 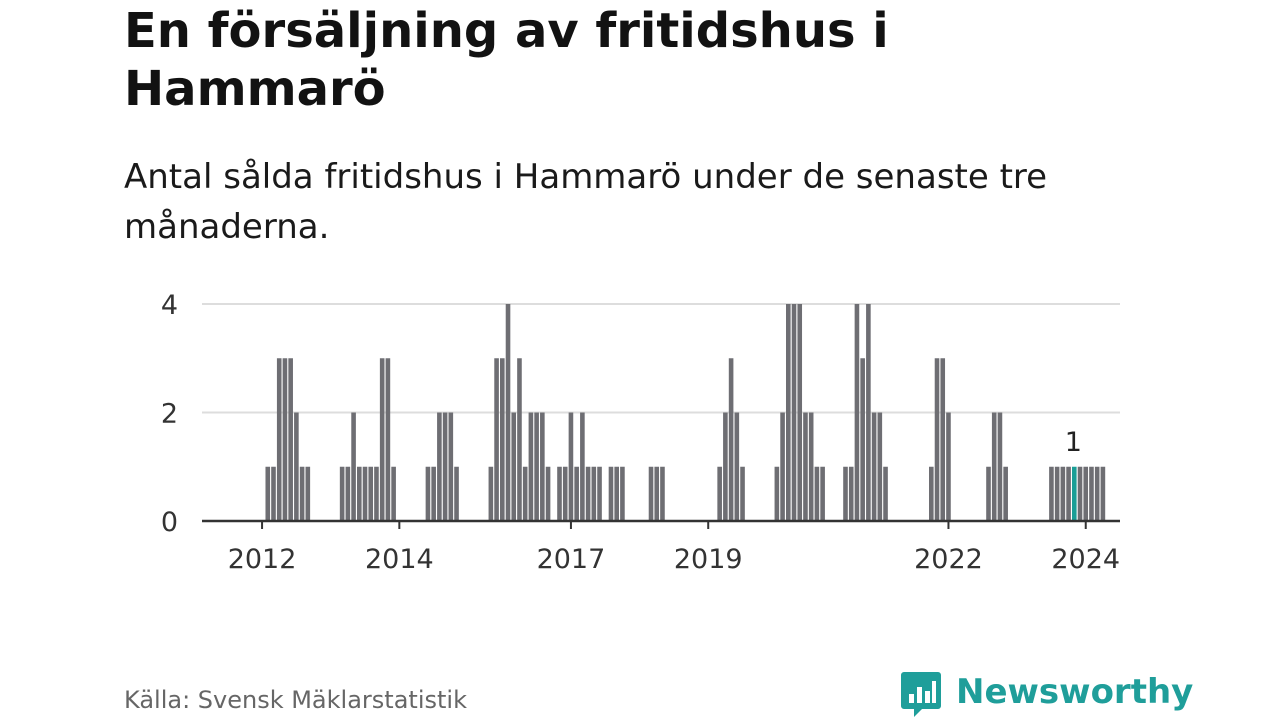 I want to click on x-tick-label: 2014, so click(x=399, y=559).